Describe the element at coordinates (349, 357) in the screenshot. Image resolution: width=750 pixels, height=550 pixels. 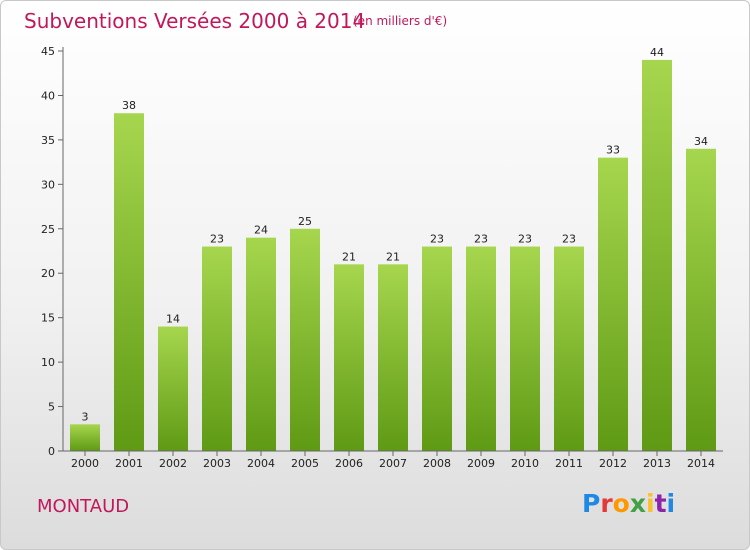
I see `bar-2006` at that location.